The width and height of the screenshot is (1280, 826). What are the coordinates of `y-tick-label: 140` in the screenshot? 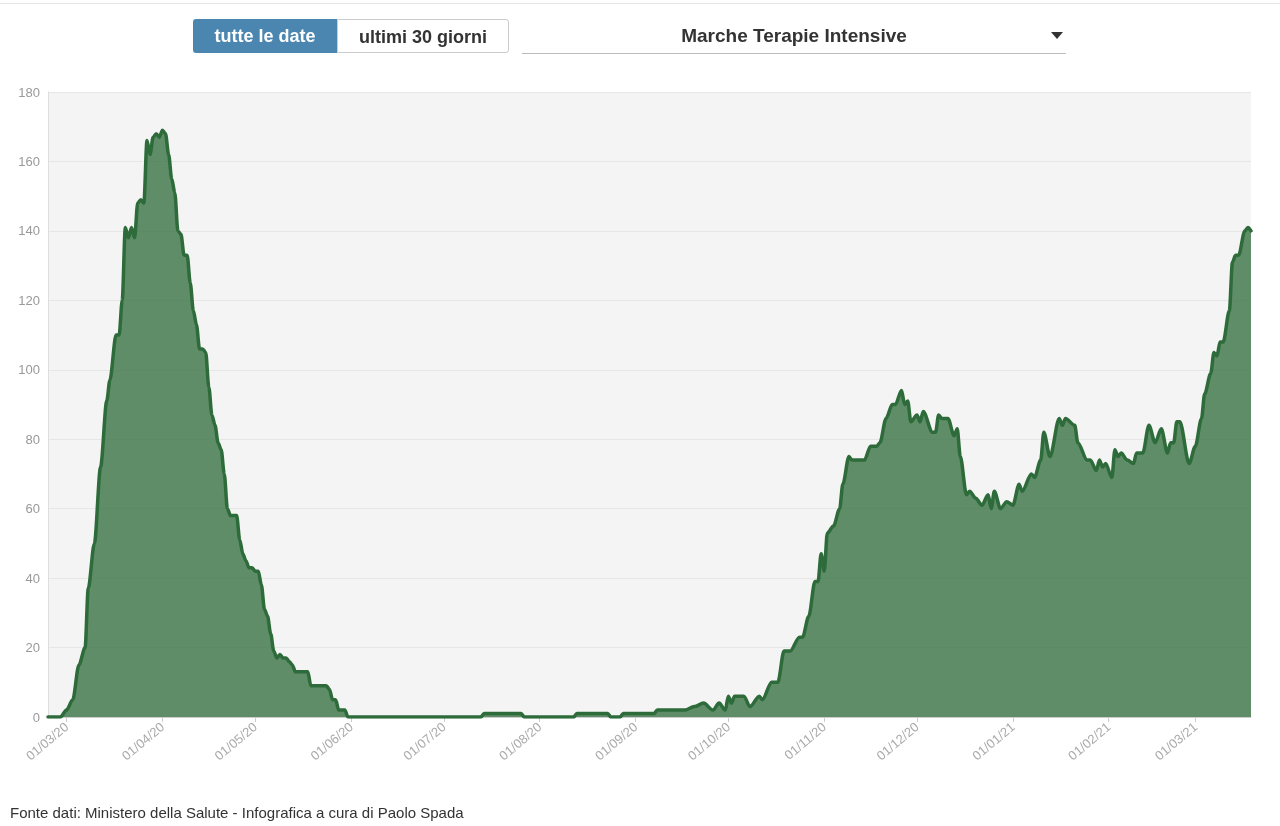 It's located at (29, 231).